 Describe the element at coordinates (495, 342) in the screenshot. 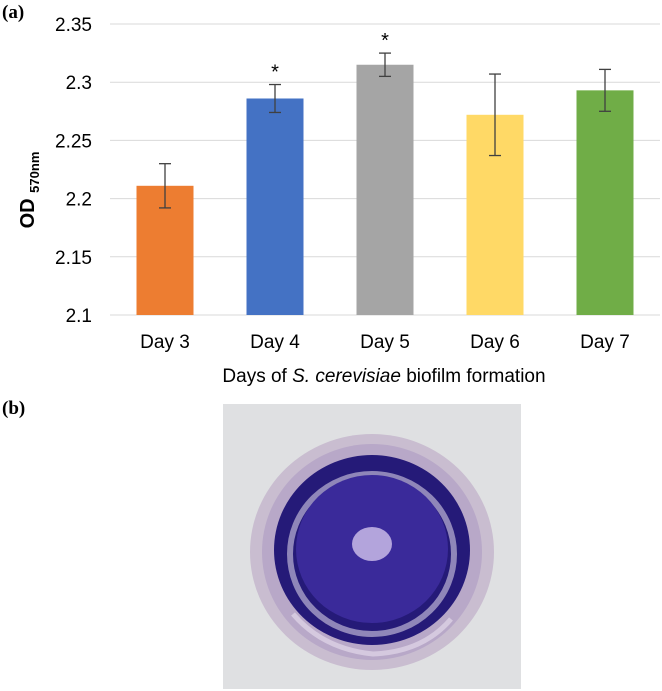

I see `x-tick-label: Day 6` at that location.